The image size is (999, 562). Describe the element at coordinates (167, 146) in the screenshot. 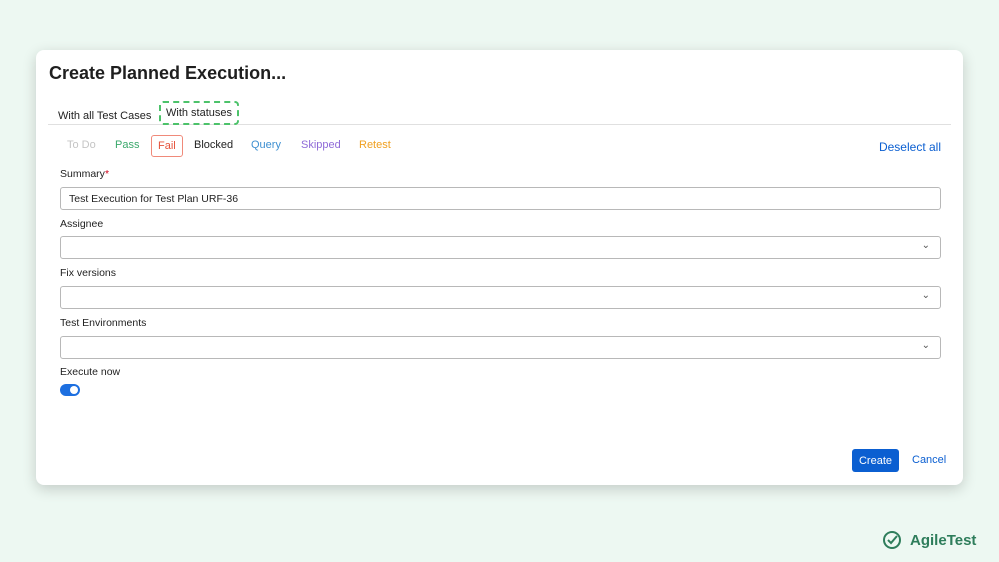

I see `status-fail: Fail` at that location.